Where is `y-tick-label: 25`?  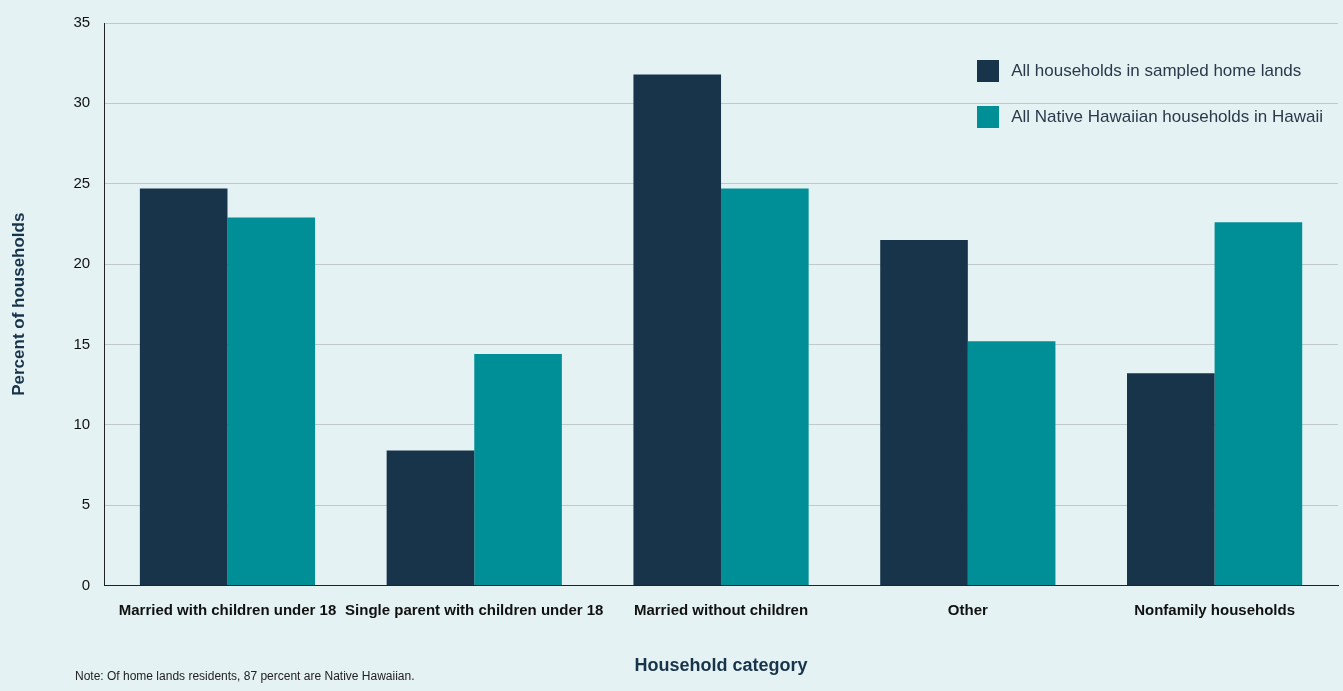 y-tick-label: 25 is located at coordinates (82, 182).